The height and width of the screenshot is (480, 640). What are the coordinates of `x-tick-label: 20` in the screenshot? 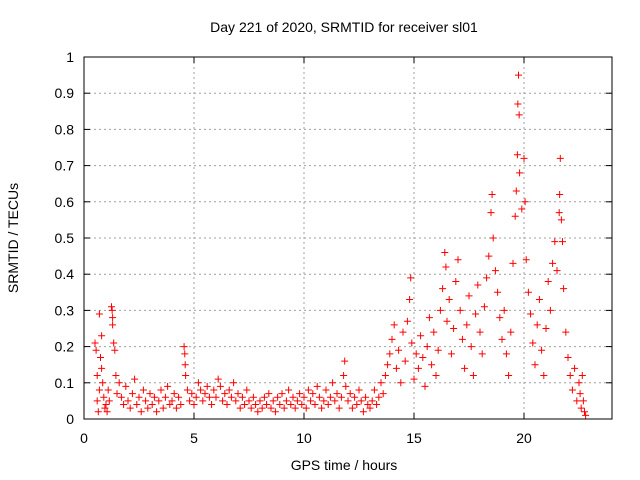 It's located at (524, 438).